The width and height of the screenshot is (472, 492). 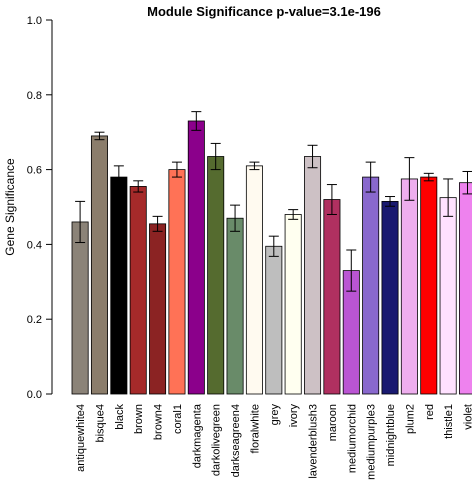 I want to click on bar-darkmagenta, so click(x=196, y=257).